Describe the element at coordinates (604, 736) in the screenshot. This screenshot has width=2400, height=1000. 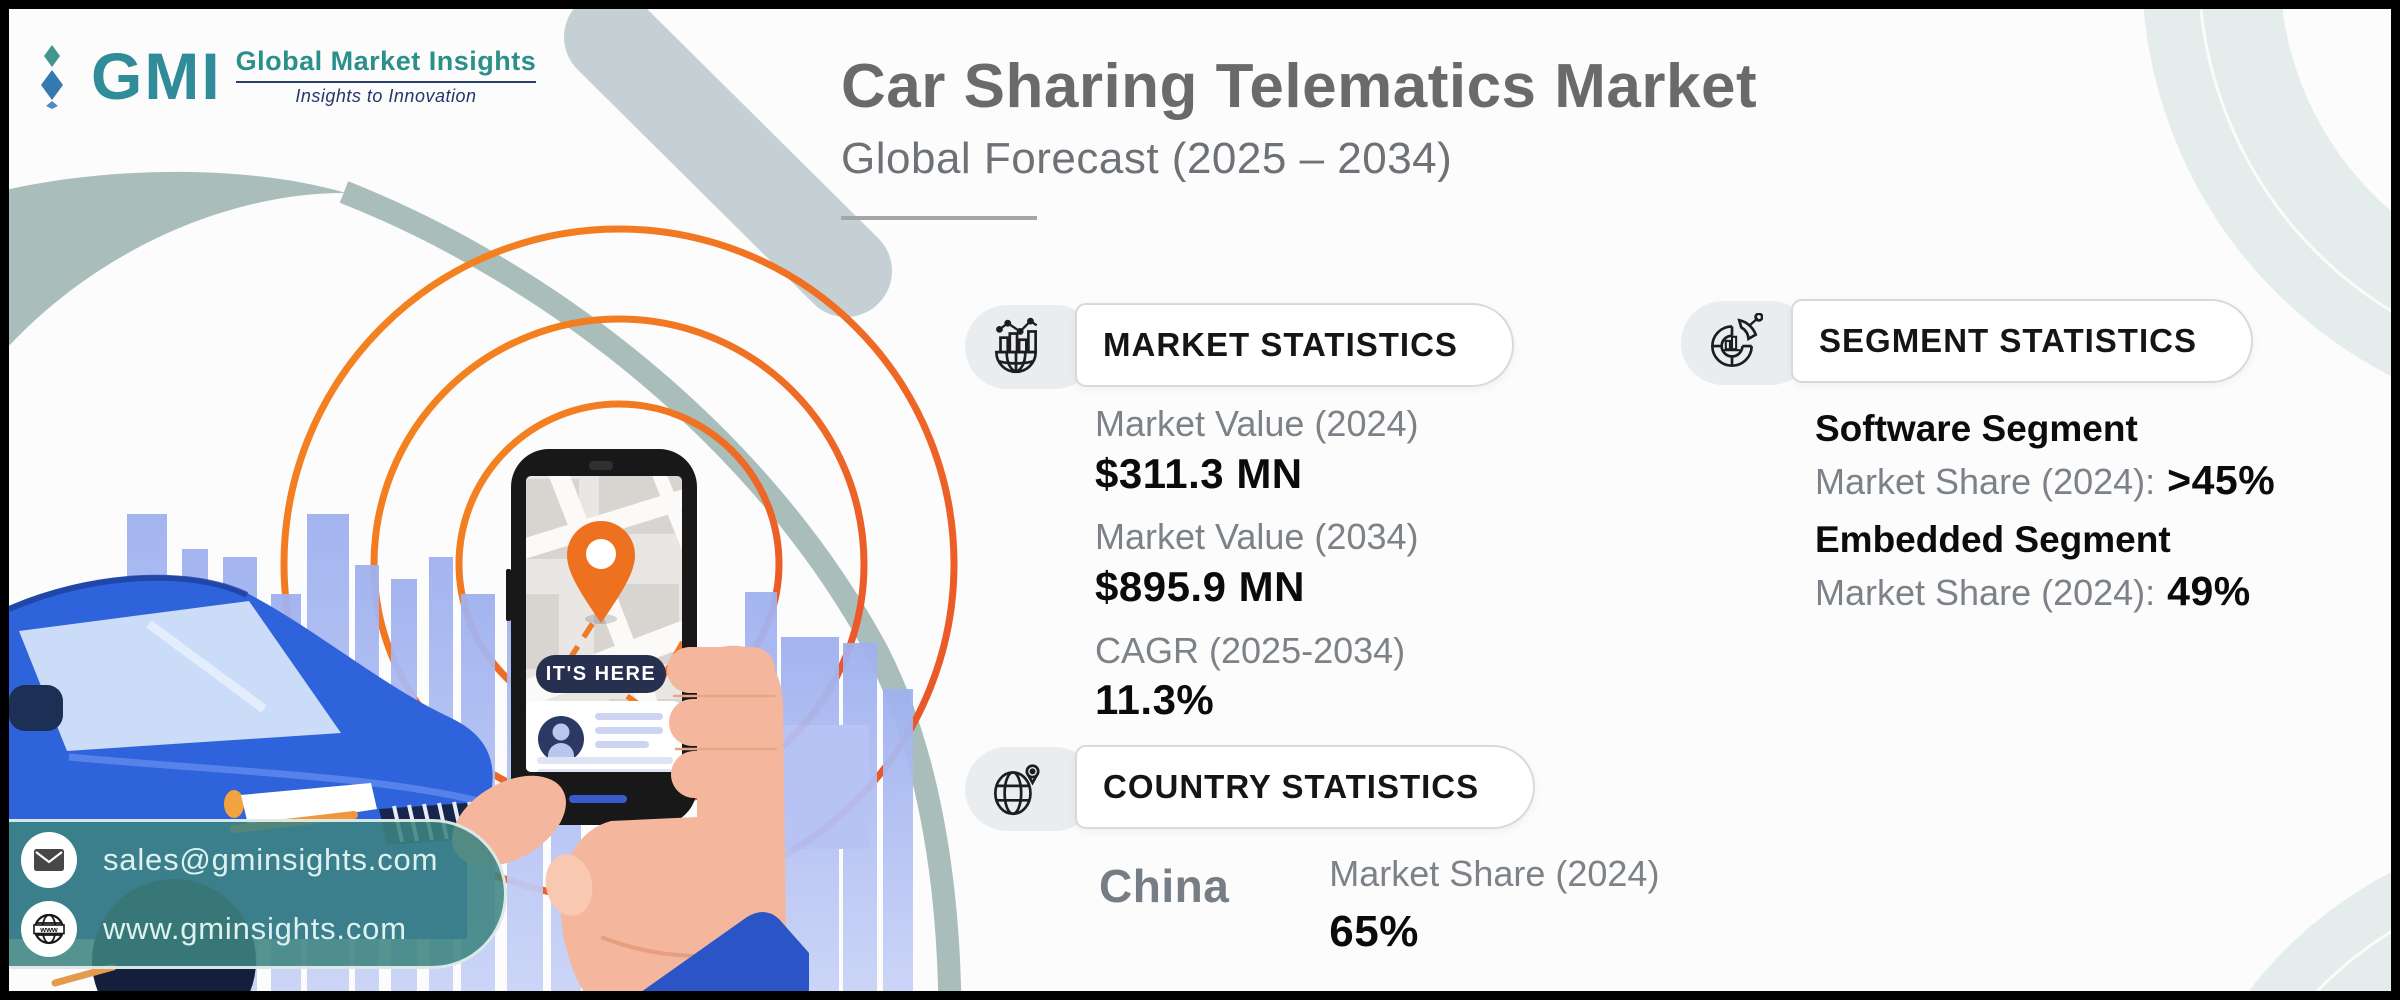
I see `driver-card` at that location.